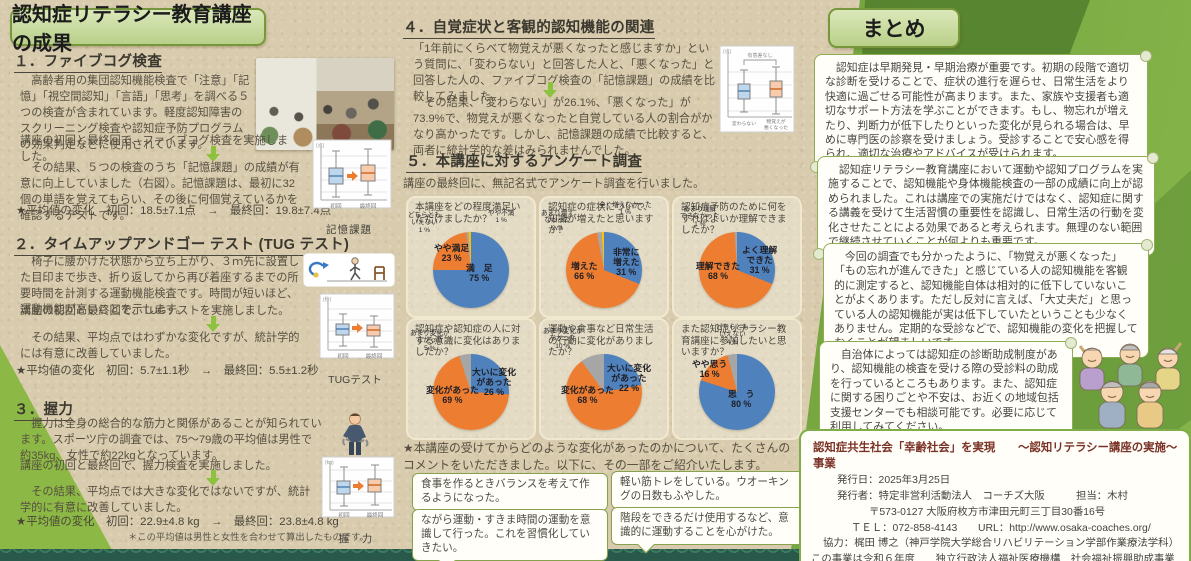 This screenshot has height=561, width=1191. I want to click on section2-heading: ２．タイムアップアンドゴー テスト (TUG テスト), so click(182, 244).